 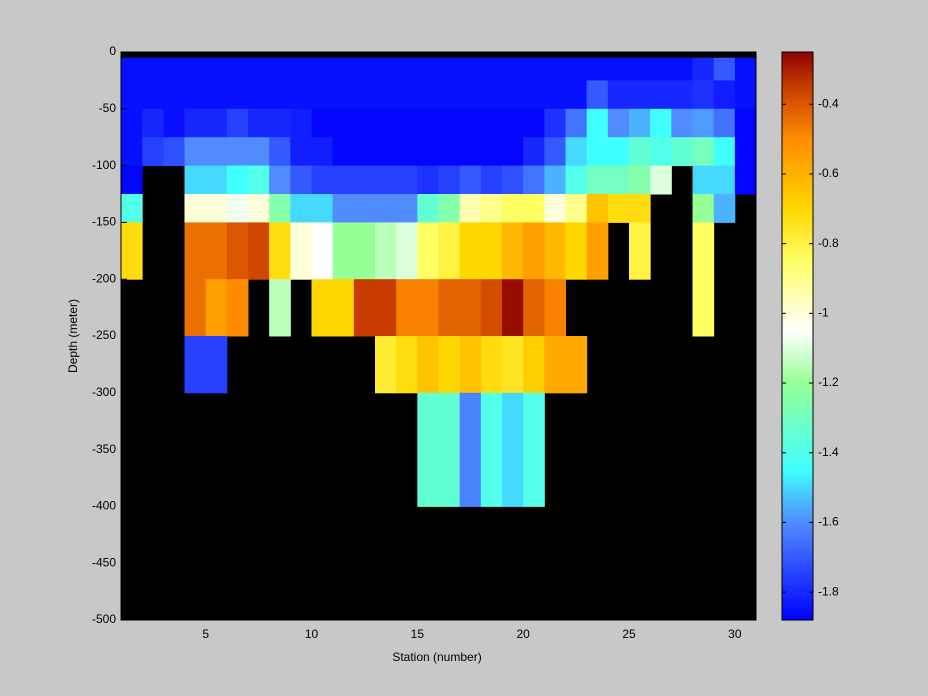 What do you see at coordinates (828, 173) in the screenshot?
I see `colorbar-tick-label: -0.6` at bounding box center [828, 173].